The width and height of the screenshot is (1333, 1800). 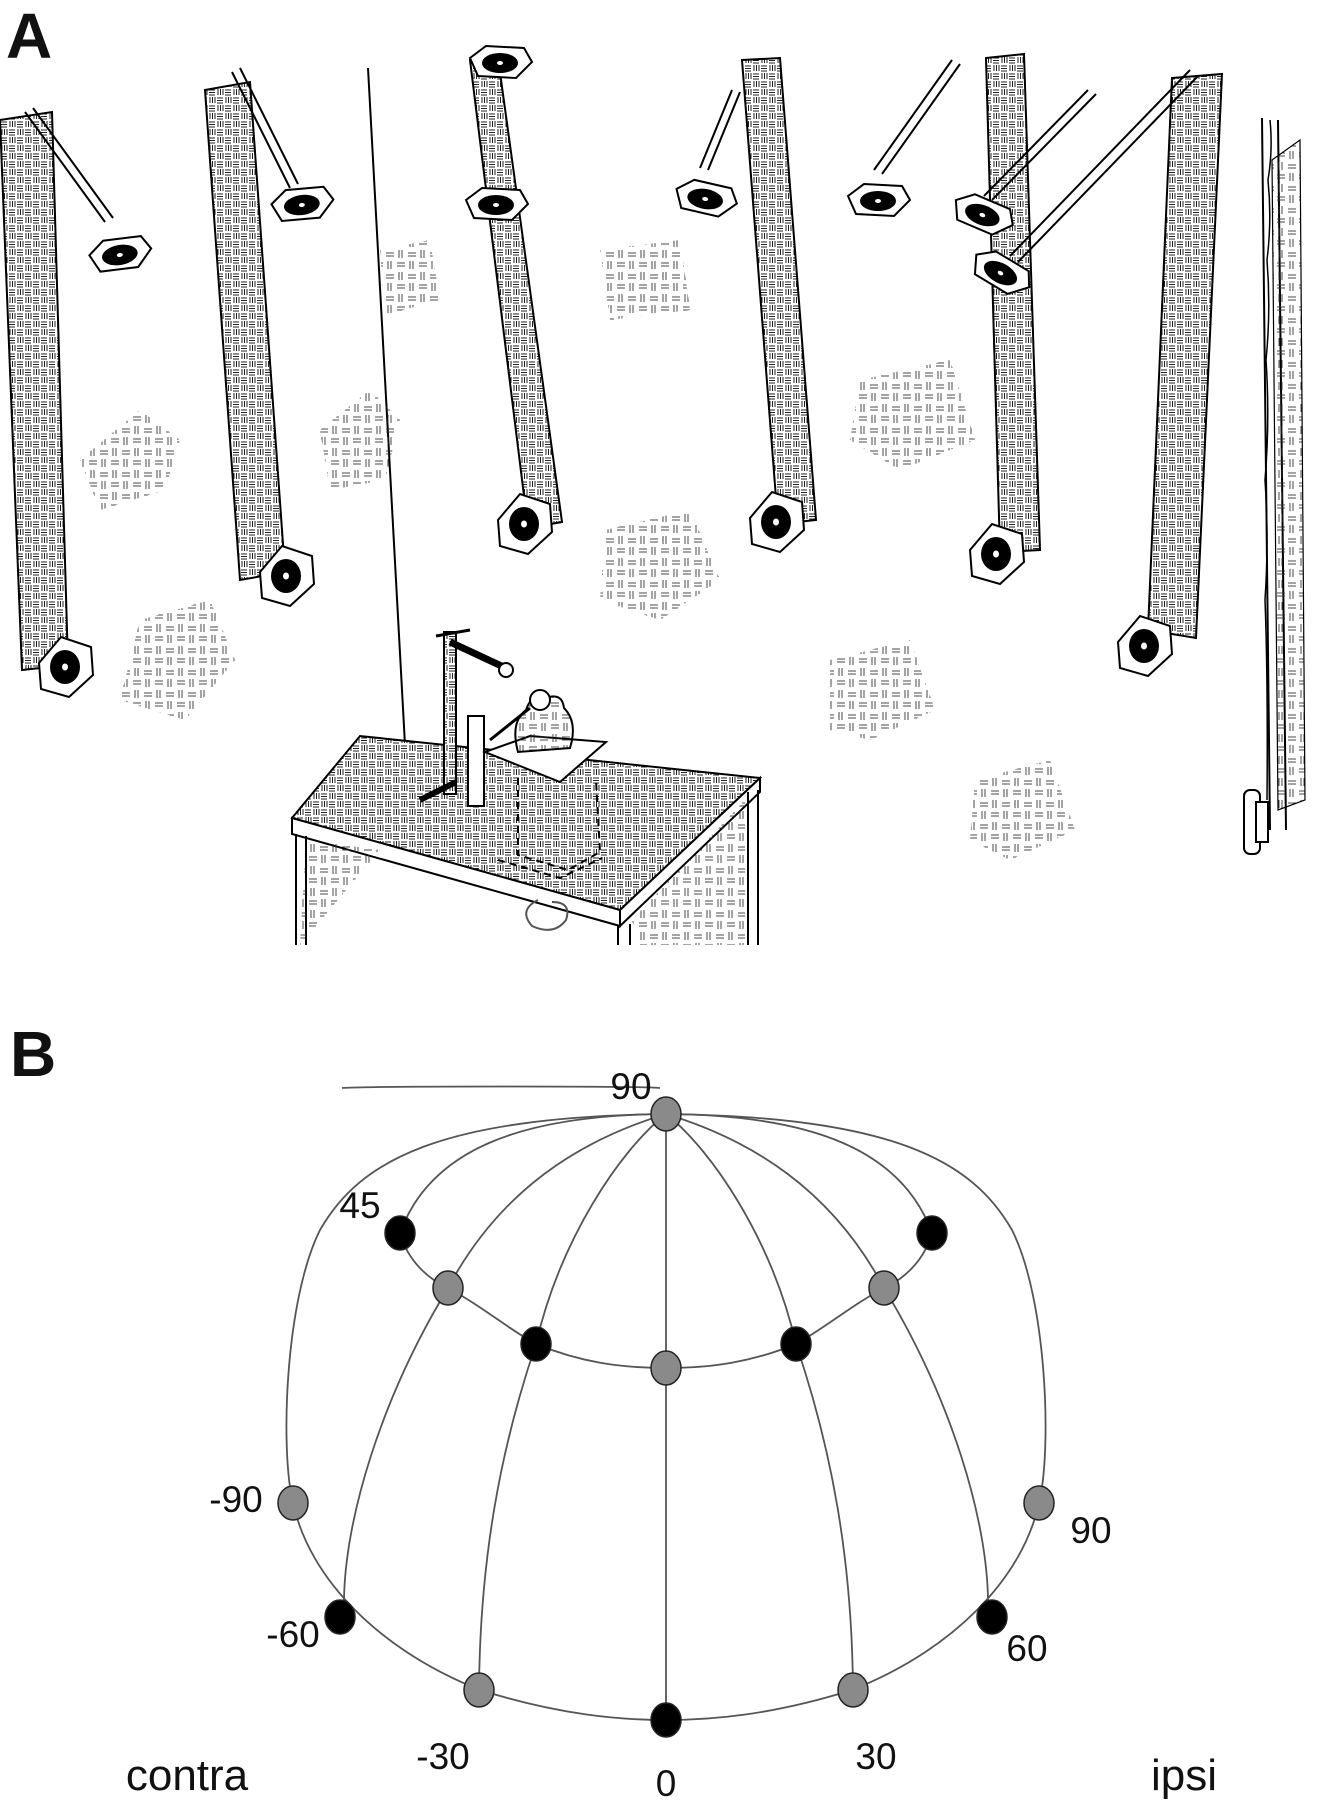 What do you see at coordinates (400, 1233) in the screenshot?
I see `speaker-marker-upper-contra` at bounding box center [400, 1233].